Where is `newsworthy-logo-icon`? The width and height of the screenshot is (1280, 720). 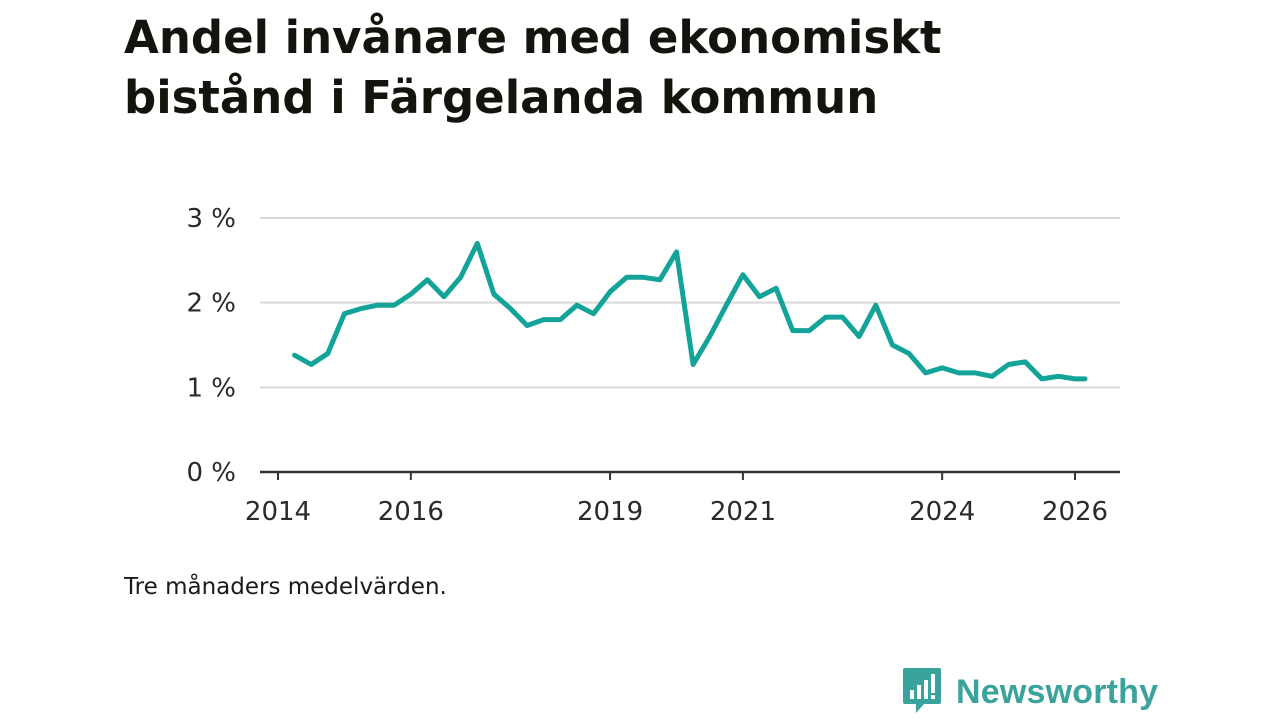 newsworthy-logo-icon is located at coordinates (922, 692).